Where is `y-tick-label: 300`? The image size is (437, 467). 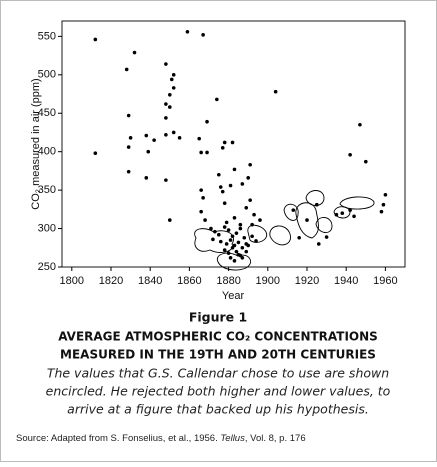
y-tick-label: 300 is located at coordinates (47, 228).